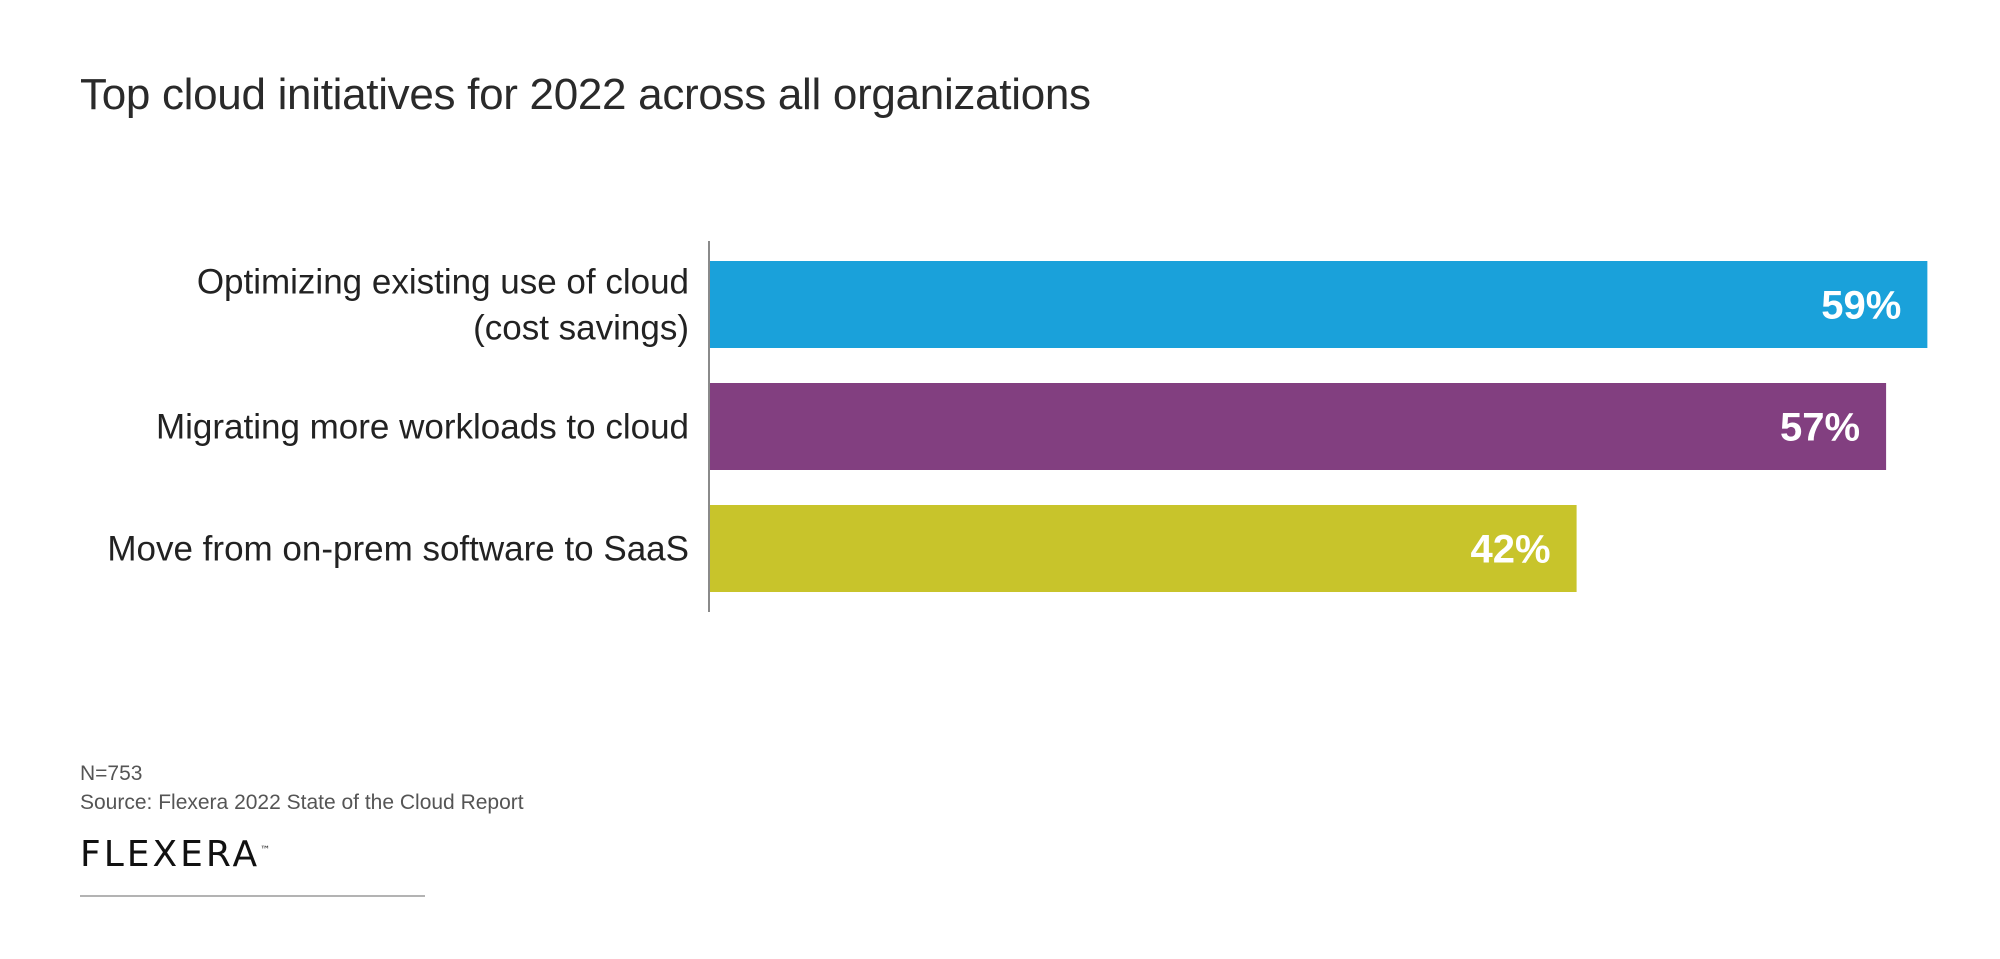 This screenshot has height=959, width=2000. I want to click on flexera-logo: FLEXERA™, so click(175, 854).